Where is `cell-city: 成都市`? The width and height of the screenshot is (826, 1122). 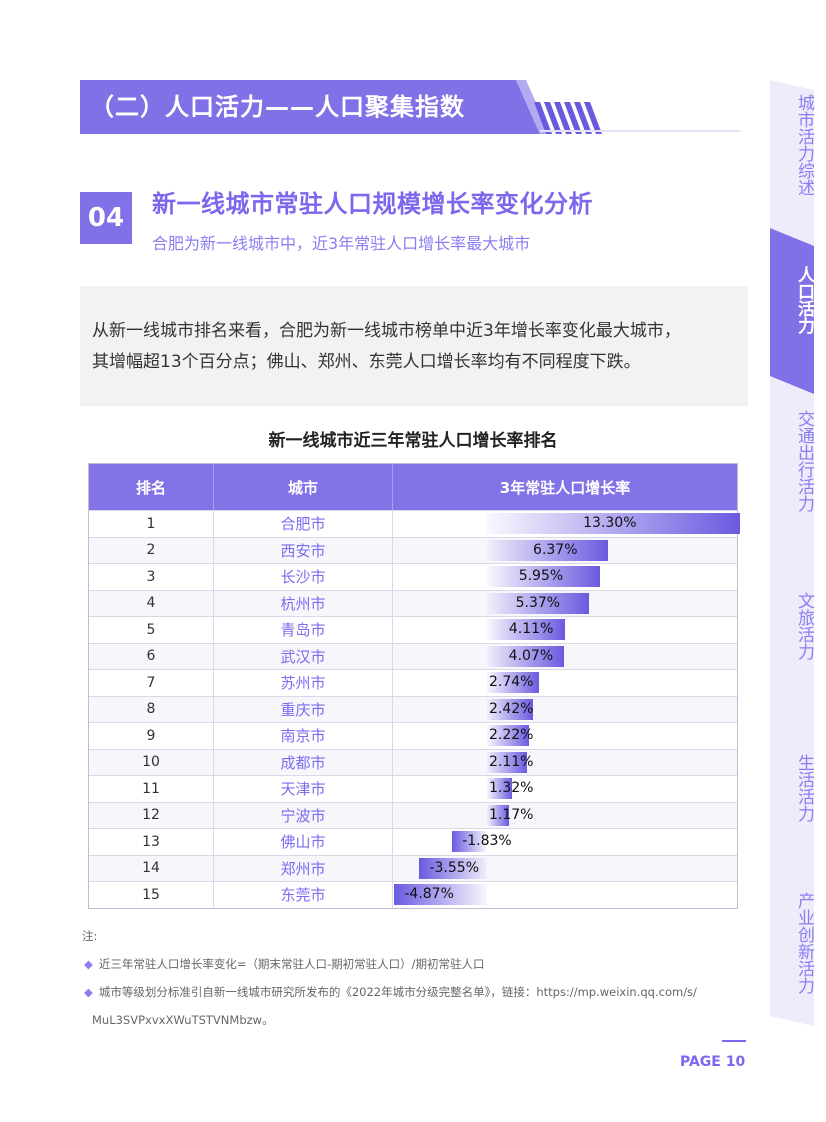 cell-city: 成都市 is located at coordinates (303, 762).